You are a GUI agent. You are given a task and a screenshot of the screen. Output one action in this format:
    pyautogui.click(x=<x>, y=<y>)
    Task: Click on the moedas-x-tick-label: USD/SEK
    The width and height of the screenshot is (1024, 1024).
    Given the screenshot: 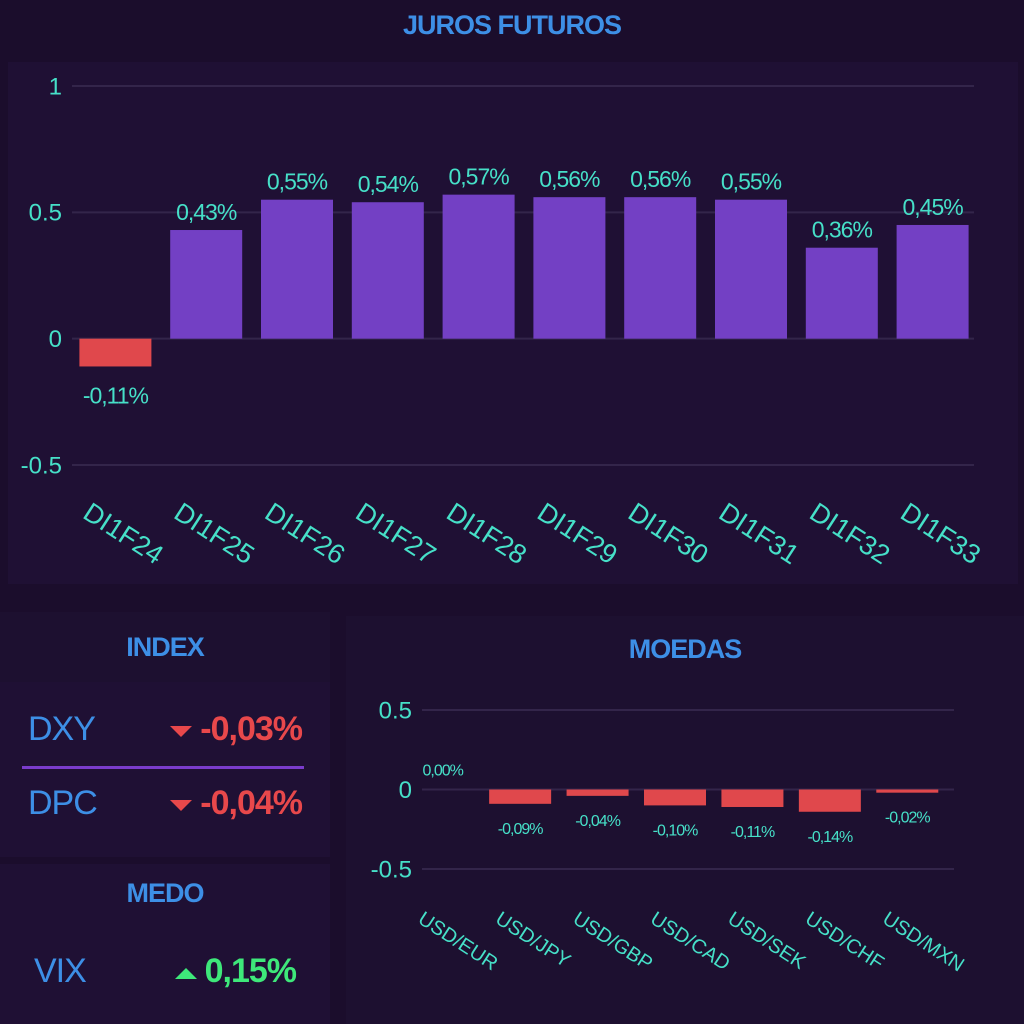 What is the action you would take?
    pyautogui.click(x=767, y=941)
    